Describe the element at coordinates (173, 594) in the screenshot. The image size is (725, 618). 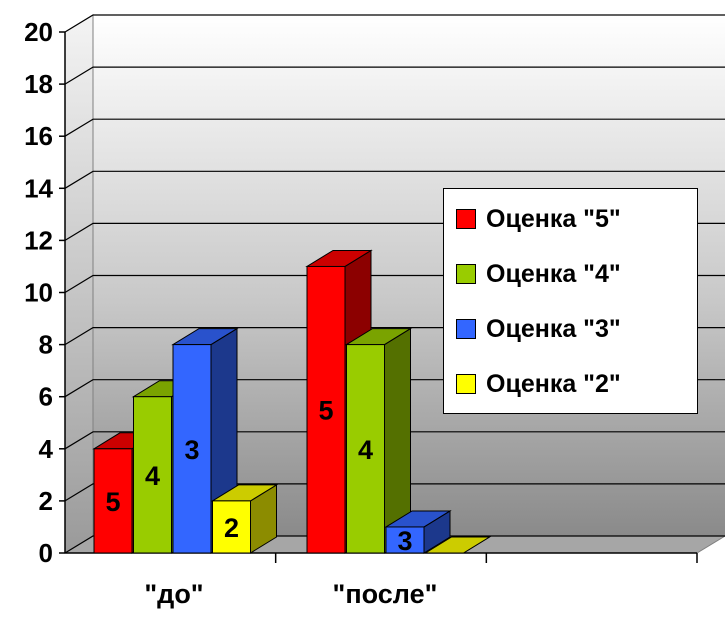
I see `x-tick-label: "до"` at that location.